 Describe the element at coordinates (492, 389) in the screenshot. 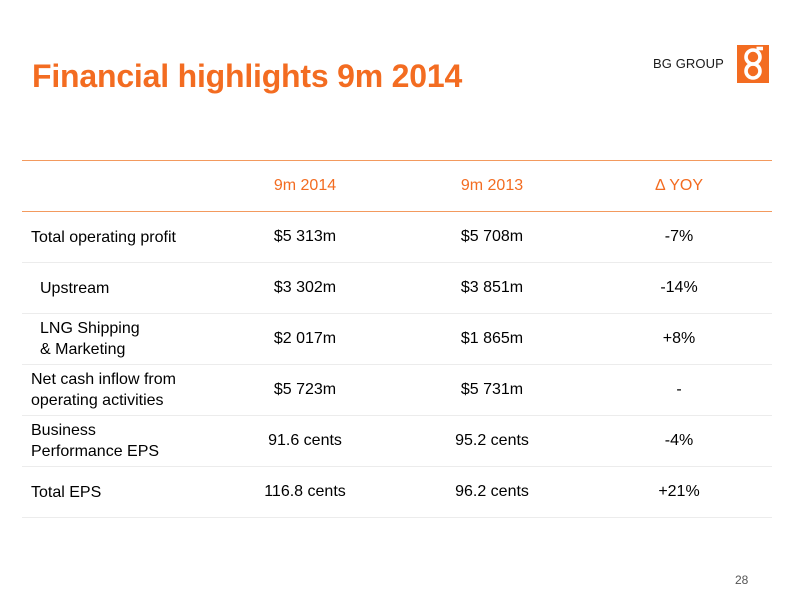

I see `cell-9m-2013: $5 731m` at that location.